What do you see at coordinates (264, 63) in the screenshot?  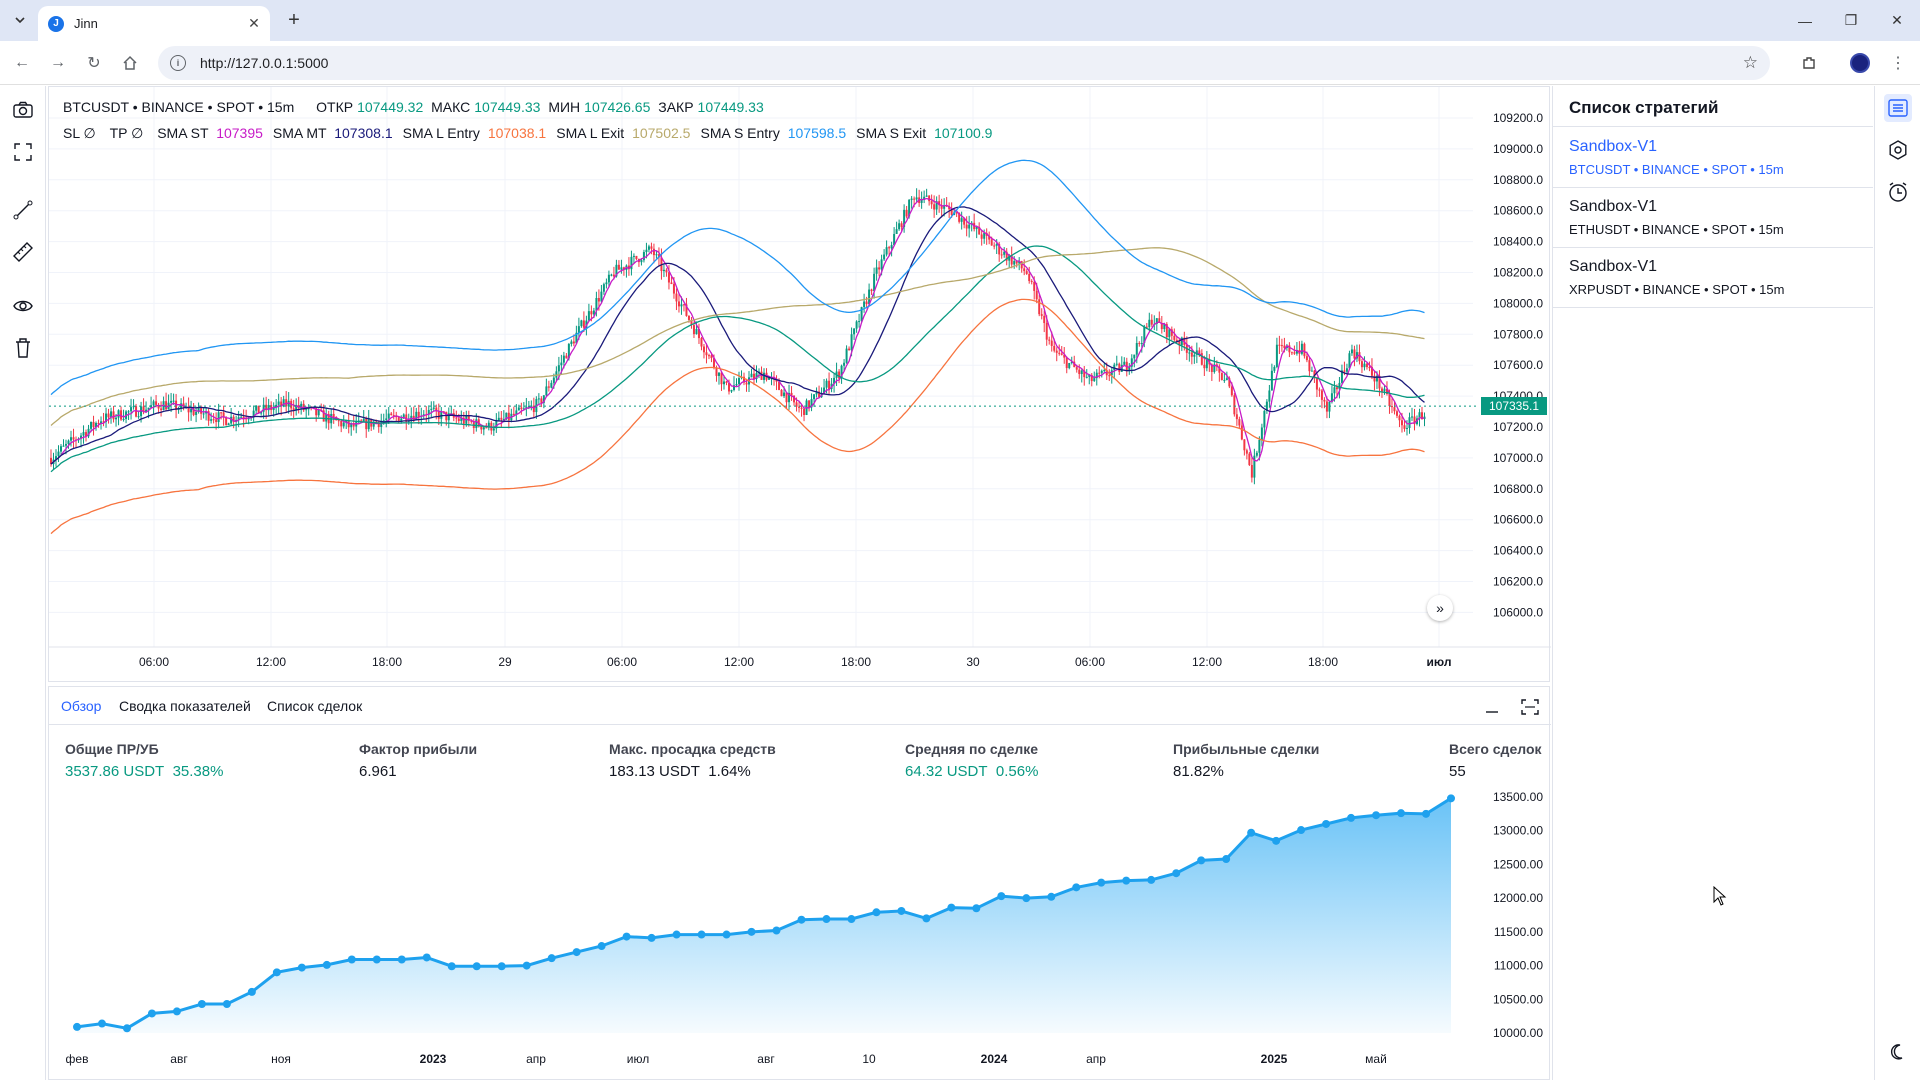 I see `url-text: http://127.0.0.1:5000` at bounding box center [264, 63].